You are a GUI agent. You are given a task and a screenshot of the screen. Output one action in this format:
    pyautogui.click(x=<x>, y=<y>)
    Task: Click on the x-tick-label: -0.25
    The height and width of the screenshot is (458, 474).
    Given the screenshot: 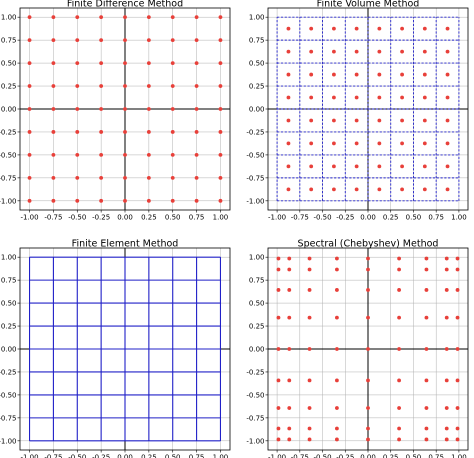 What is the action you would take?
    pyautogui.click(x=101, y=456)
    